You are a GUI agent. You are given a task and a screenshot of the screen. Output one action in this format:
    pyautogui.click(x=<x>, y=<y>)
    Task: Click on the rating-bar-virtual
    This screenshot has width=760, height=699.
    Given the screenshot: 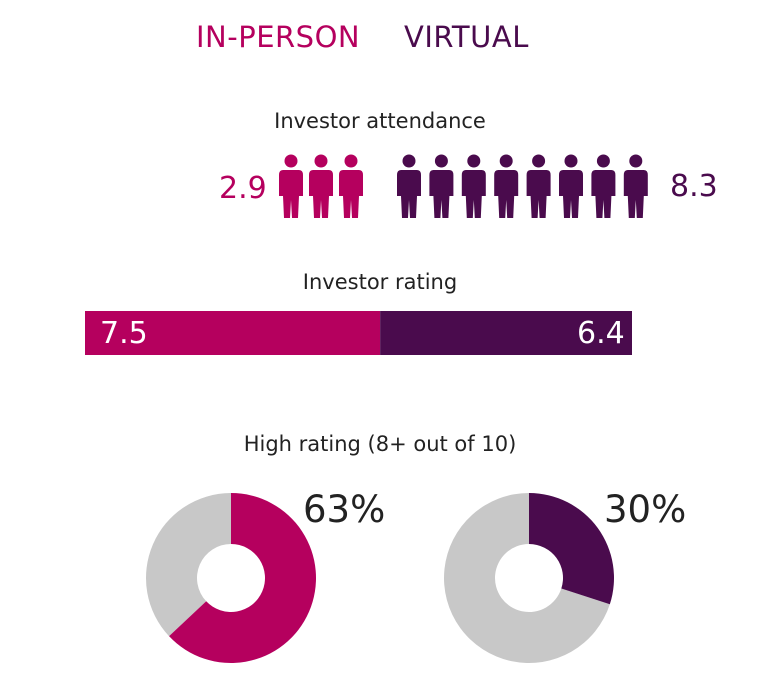 What is the action you would take?
    pyautogui.click(x=506, y=333)
    